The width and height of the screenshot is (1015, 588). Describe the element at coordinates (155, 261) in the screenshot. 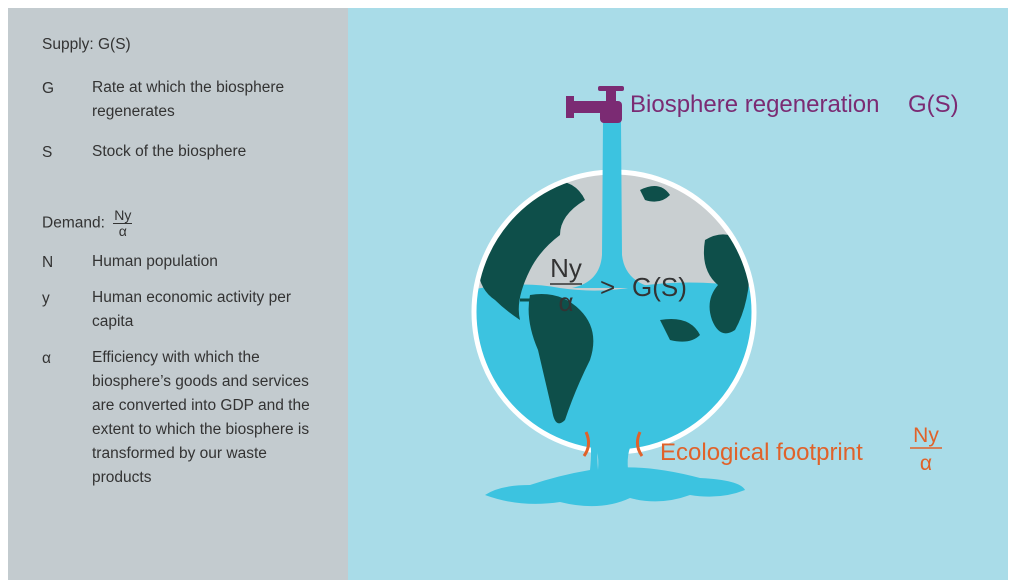

I see `definition: Human population` at that location.